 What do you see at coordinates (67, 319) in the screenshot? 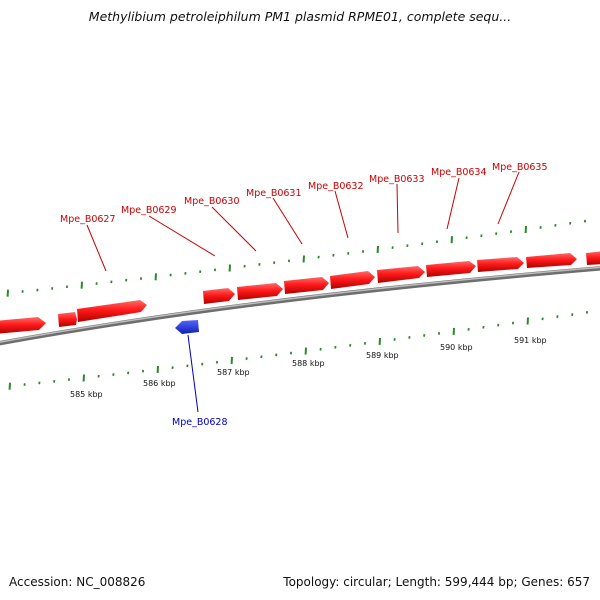
I see `gene-arrow-mpe-b0627` at bounding box center [67, 319].